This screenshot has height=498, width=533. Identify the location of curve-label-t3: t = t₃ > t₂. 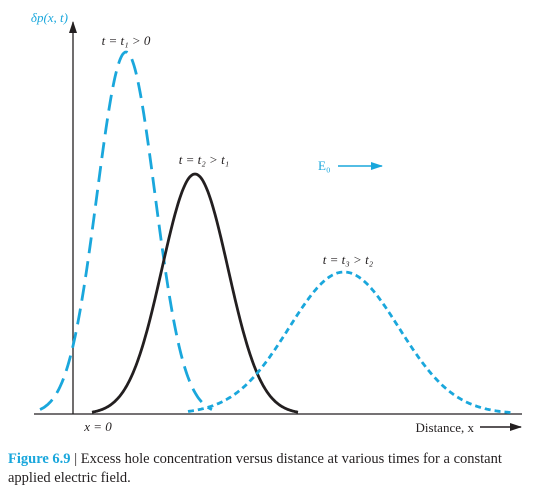
(348, 259).